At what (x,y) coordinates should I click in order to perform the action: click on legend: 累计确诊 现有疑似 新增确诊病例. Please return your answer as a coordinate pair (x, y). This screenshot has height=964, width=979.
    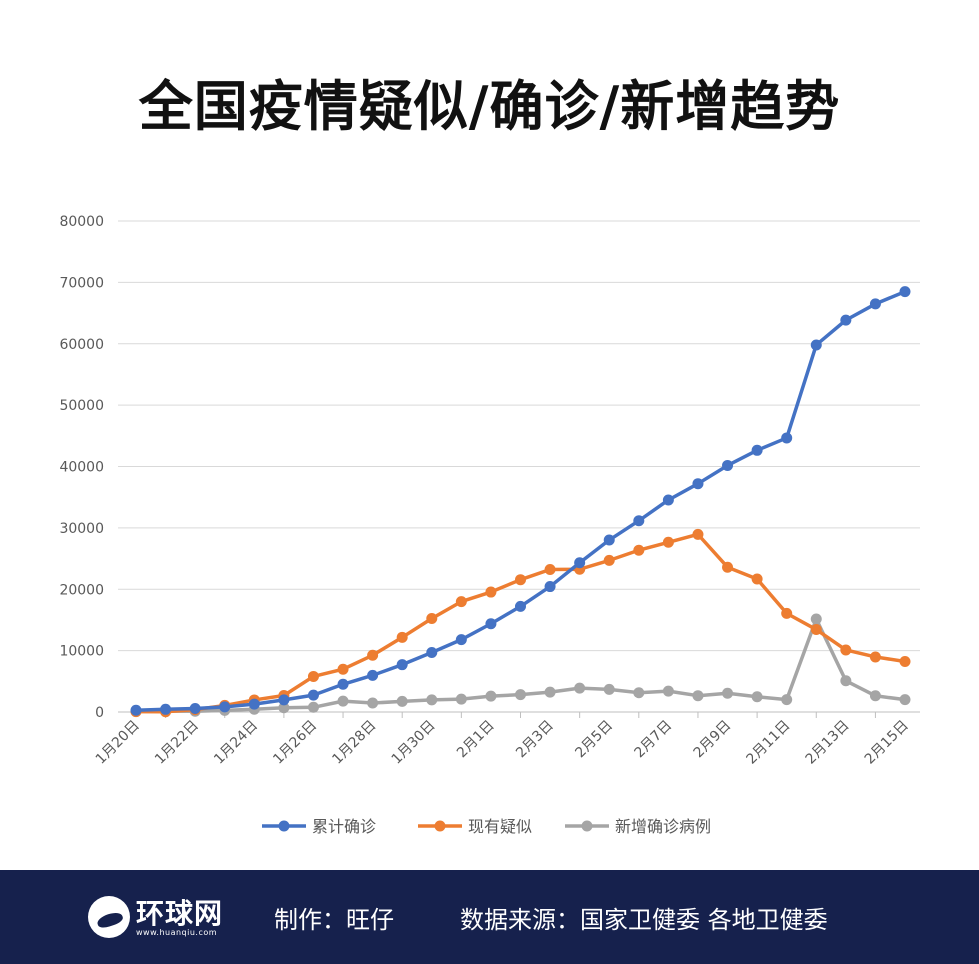
    Looking at the image, I should click on (486, 826).